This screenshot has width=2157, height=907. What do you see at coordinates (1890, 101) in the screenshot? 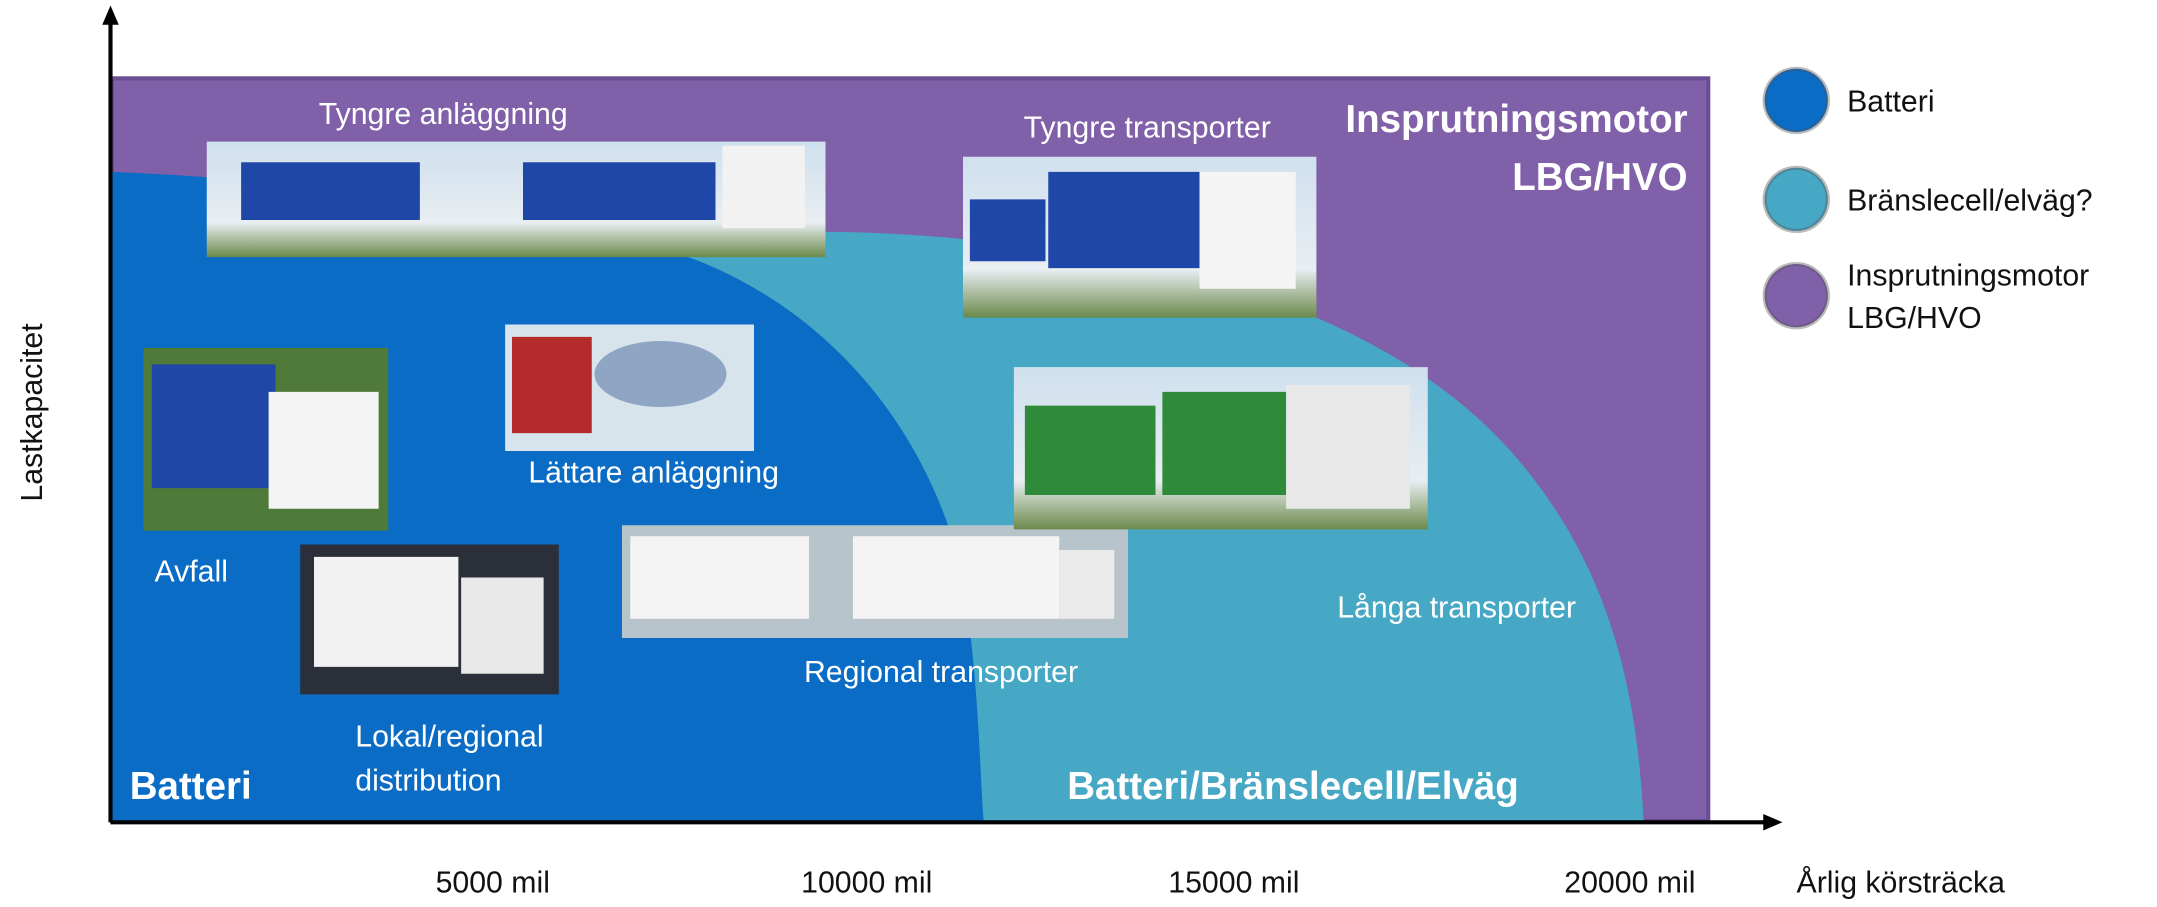
I see `legend-label: Batteri` at bounding box center [1890, 101].